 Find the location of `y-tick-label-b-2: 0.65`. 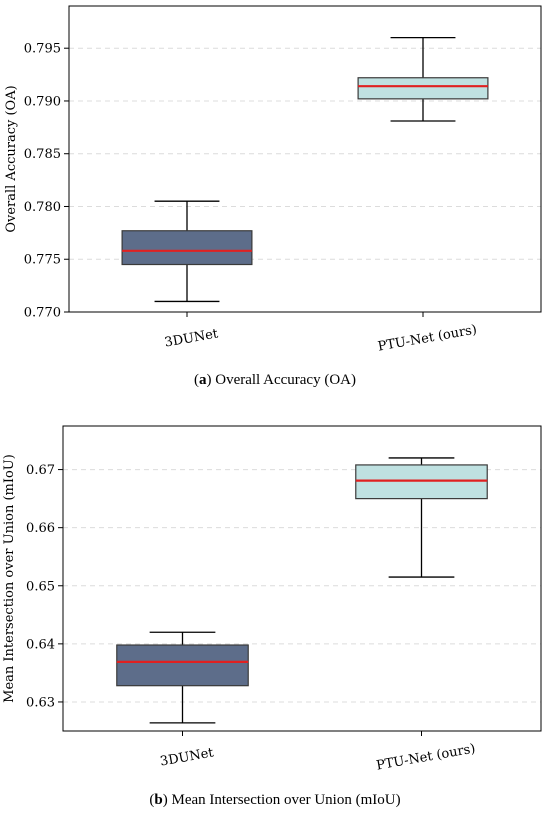

y-tick-label-b-2: 0.65 is located at coordinates (40, 586).